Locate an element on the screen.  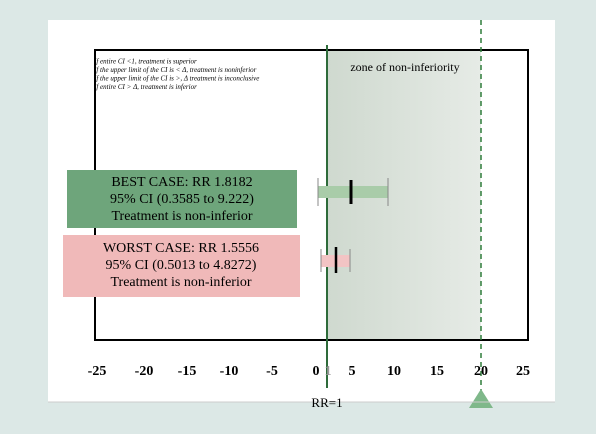
worst-case-text: 95% CI (0.5013 to 4.8272) is located at coordinates (181, 265).